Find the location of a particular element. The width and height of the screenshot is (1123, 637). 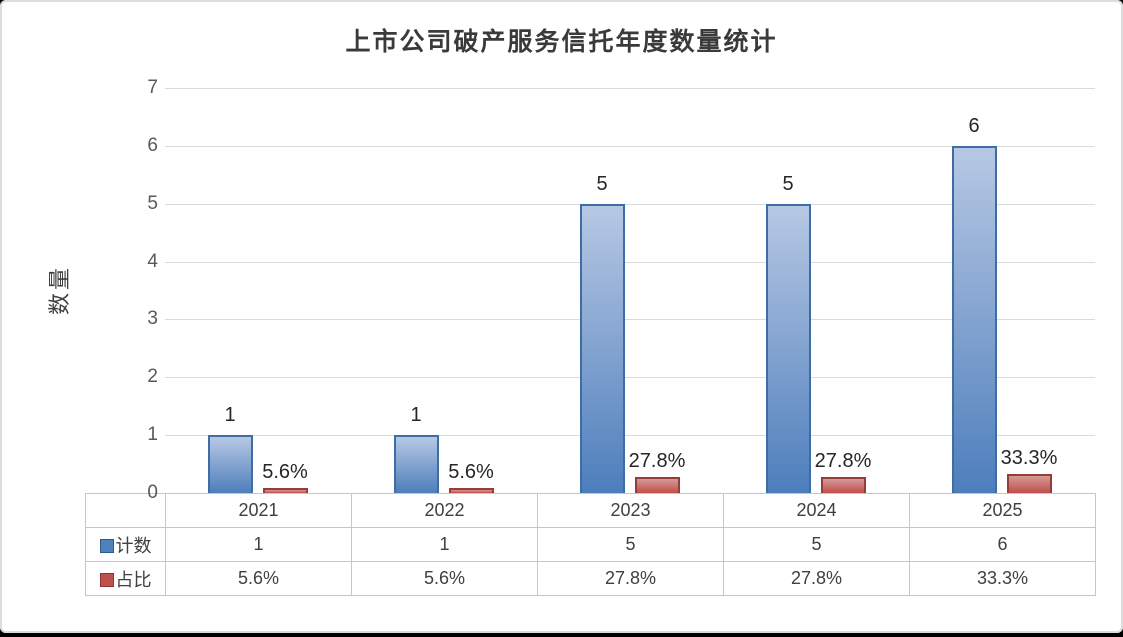

bar-count-2022 is located at coordinates (416, 464).